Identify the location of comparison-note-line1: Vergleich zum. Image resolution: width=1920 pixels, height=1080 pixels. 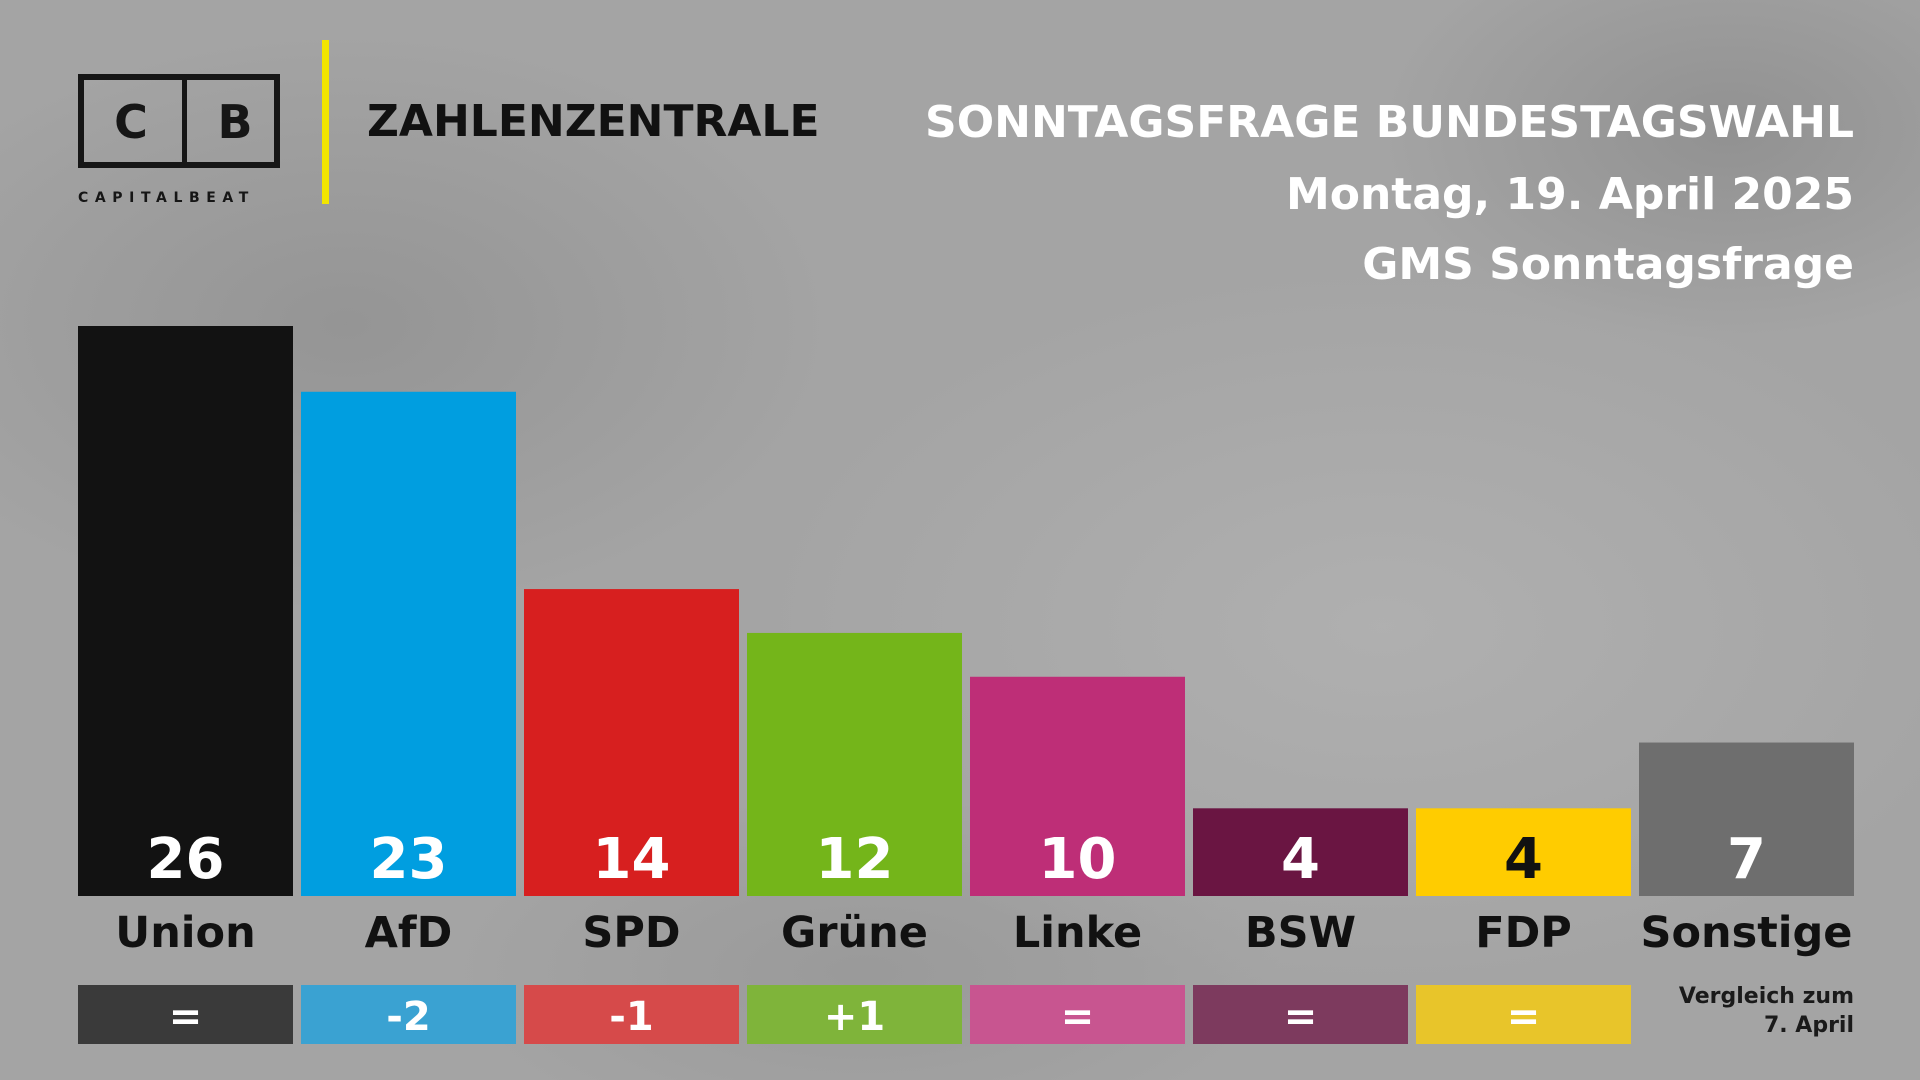
(1766, 996).